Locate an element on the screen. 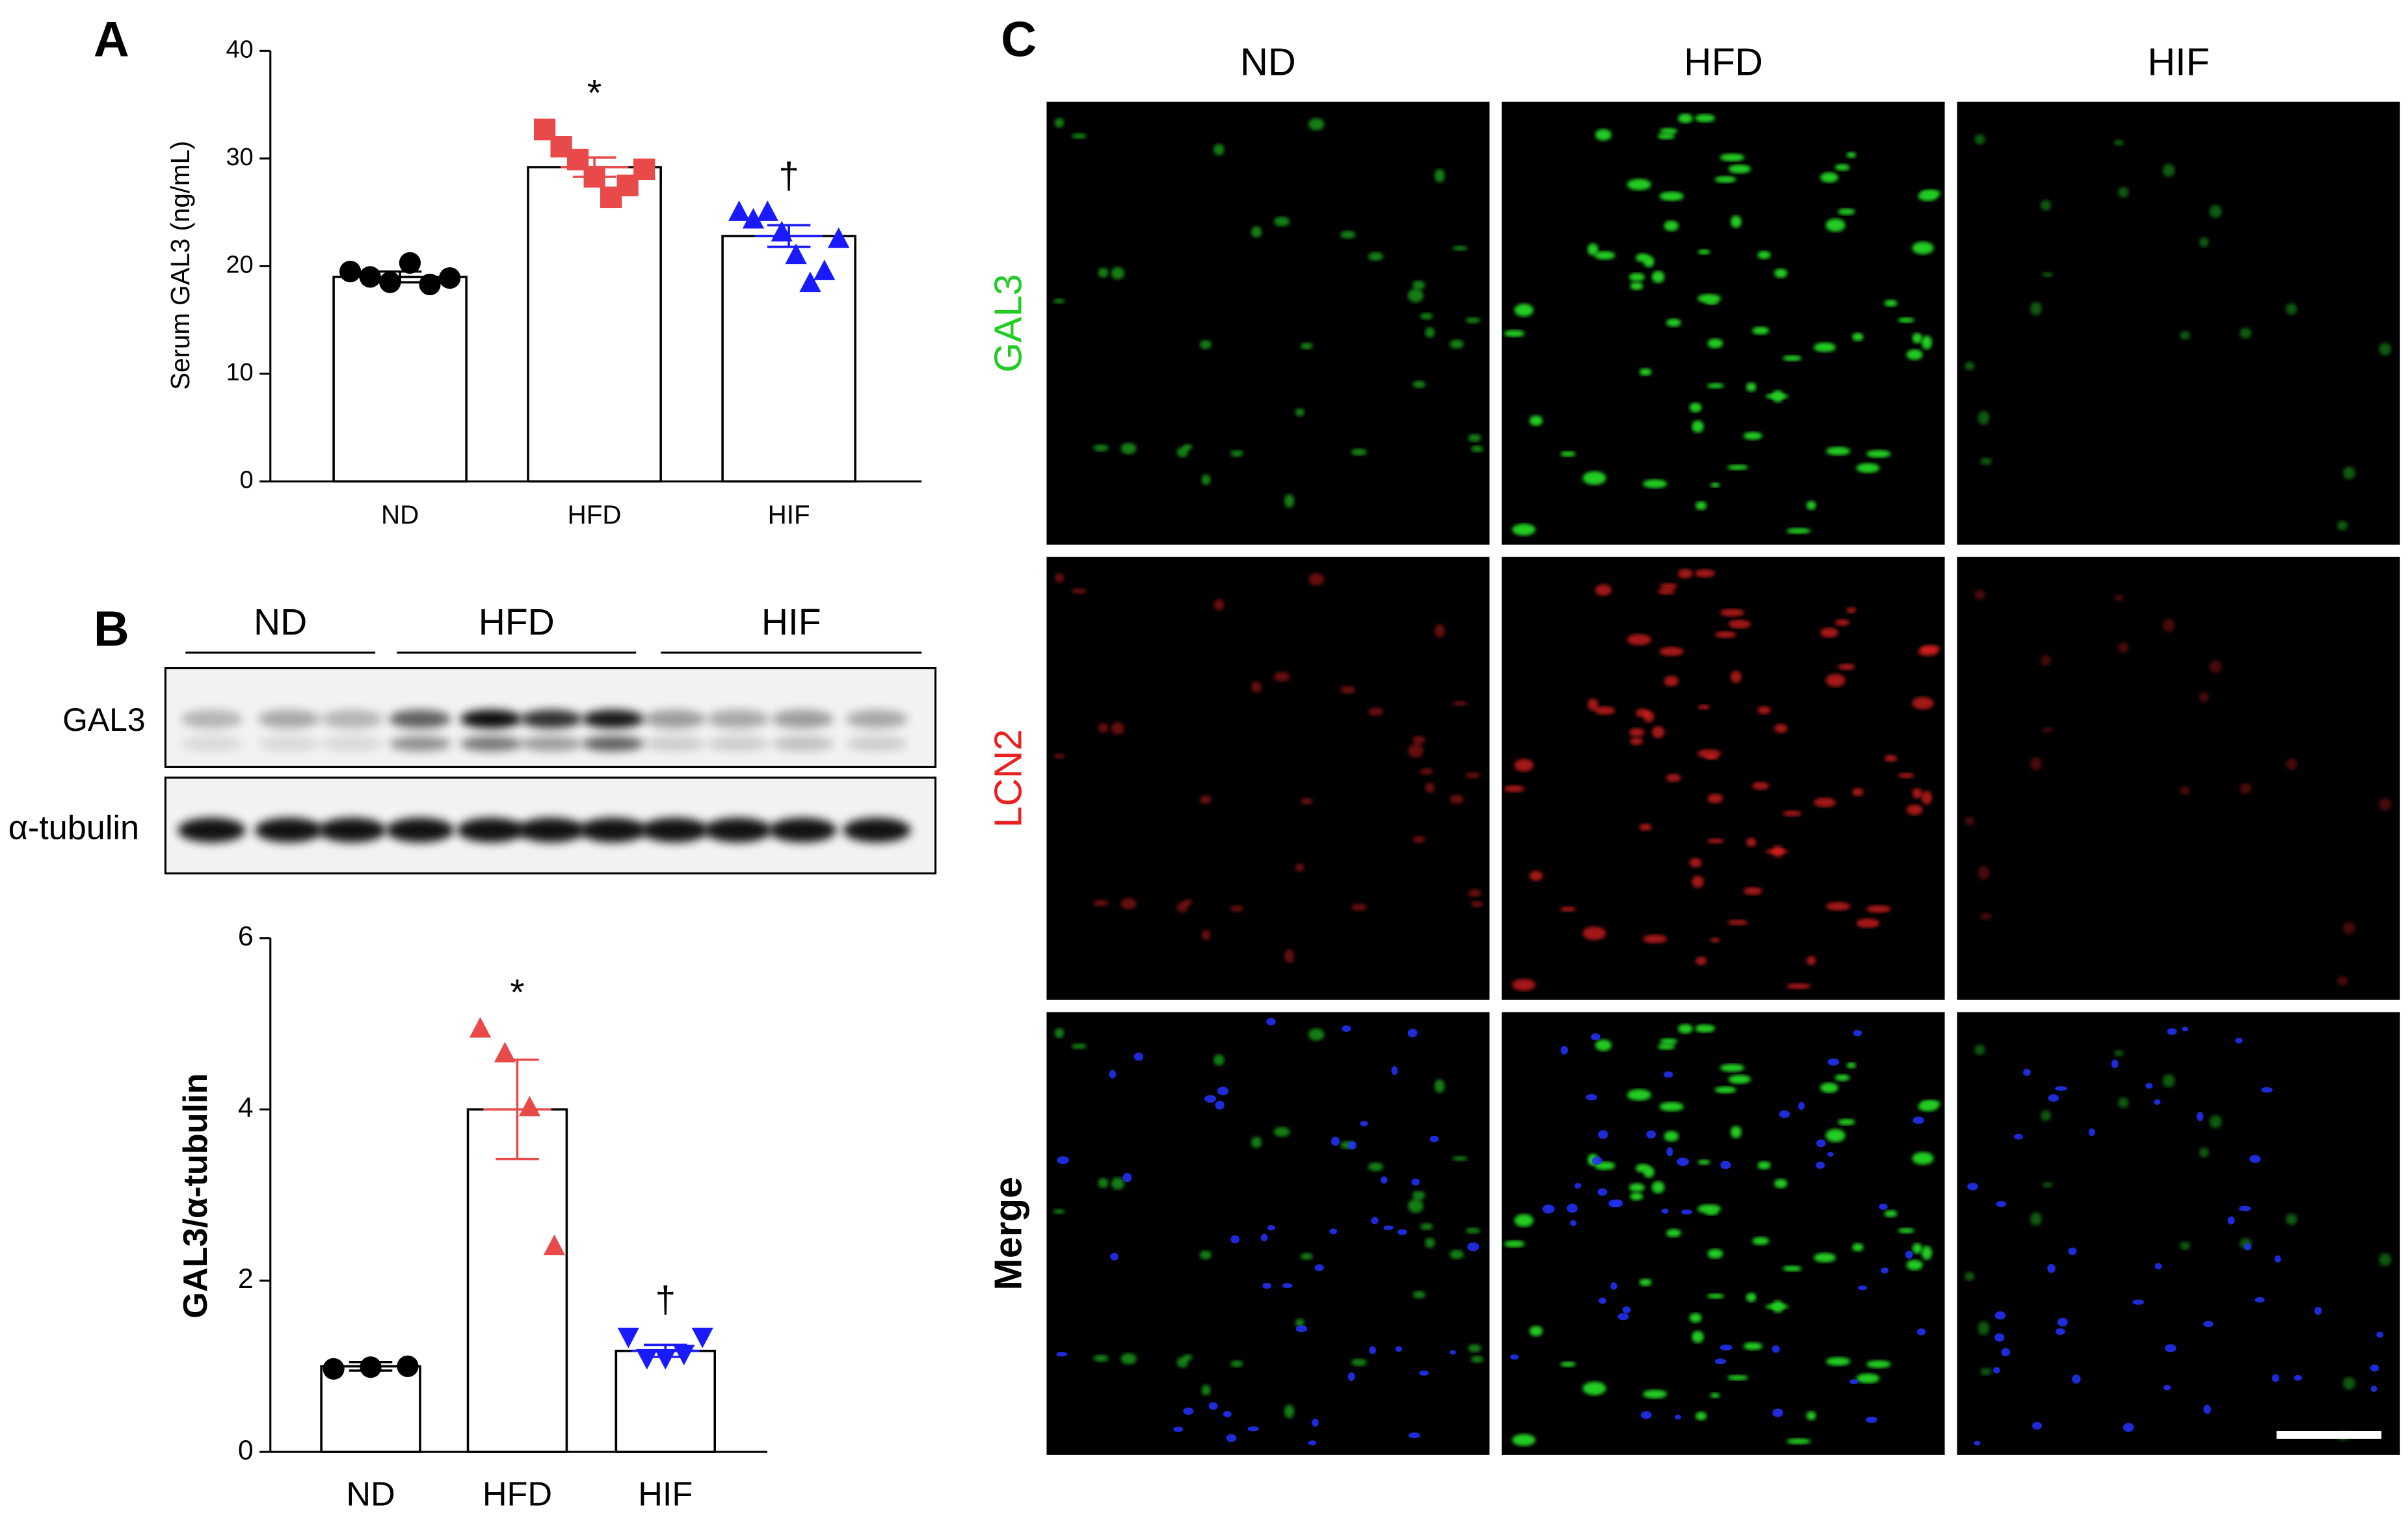 The height and width of the screenshot is (1526, 2408). panel-label: B is located at coordinates (111, 629).